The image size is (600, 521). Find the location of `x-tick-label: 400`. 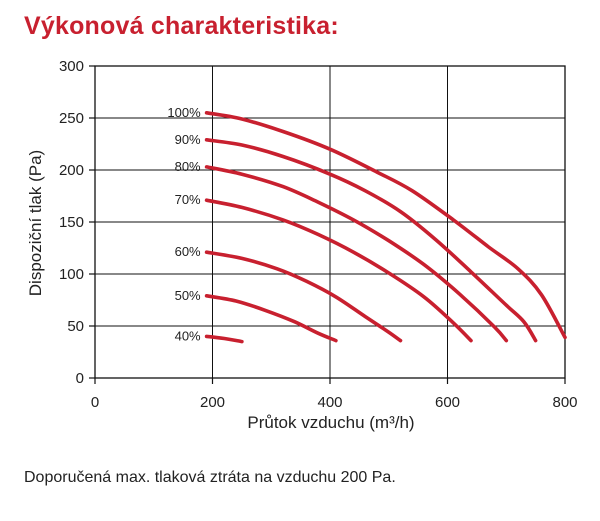

x-tick-label: 400 is located at coordinates (329, 402).